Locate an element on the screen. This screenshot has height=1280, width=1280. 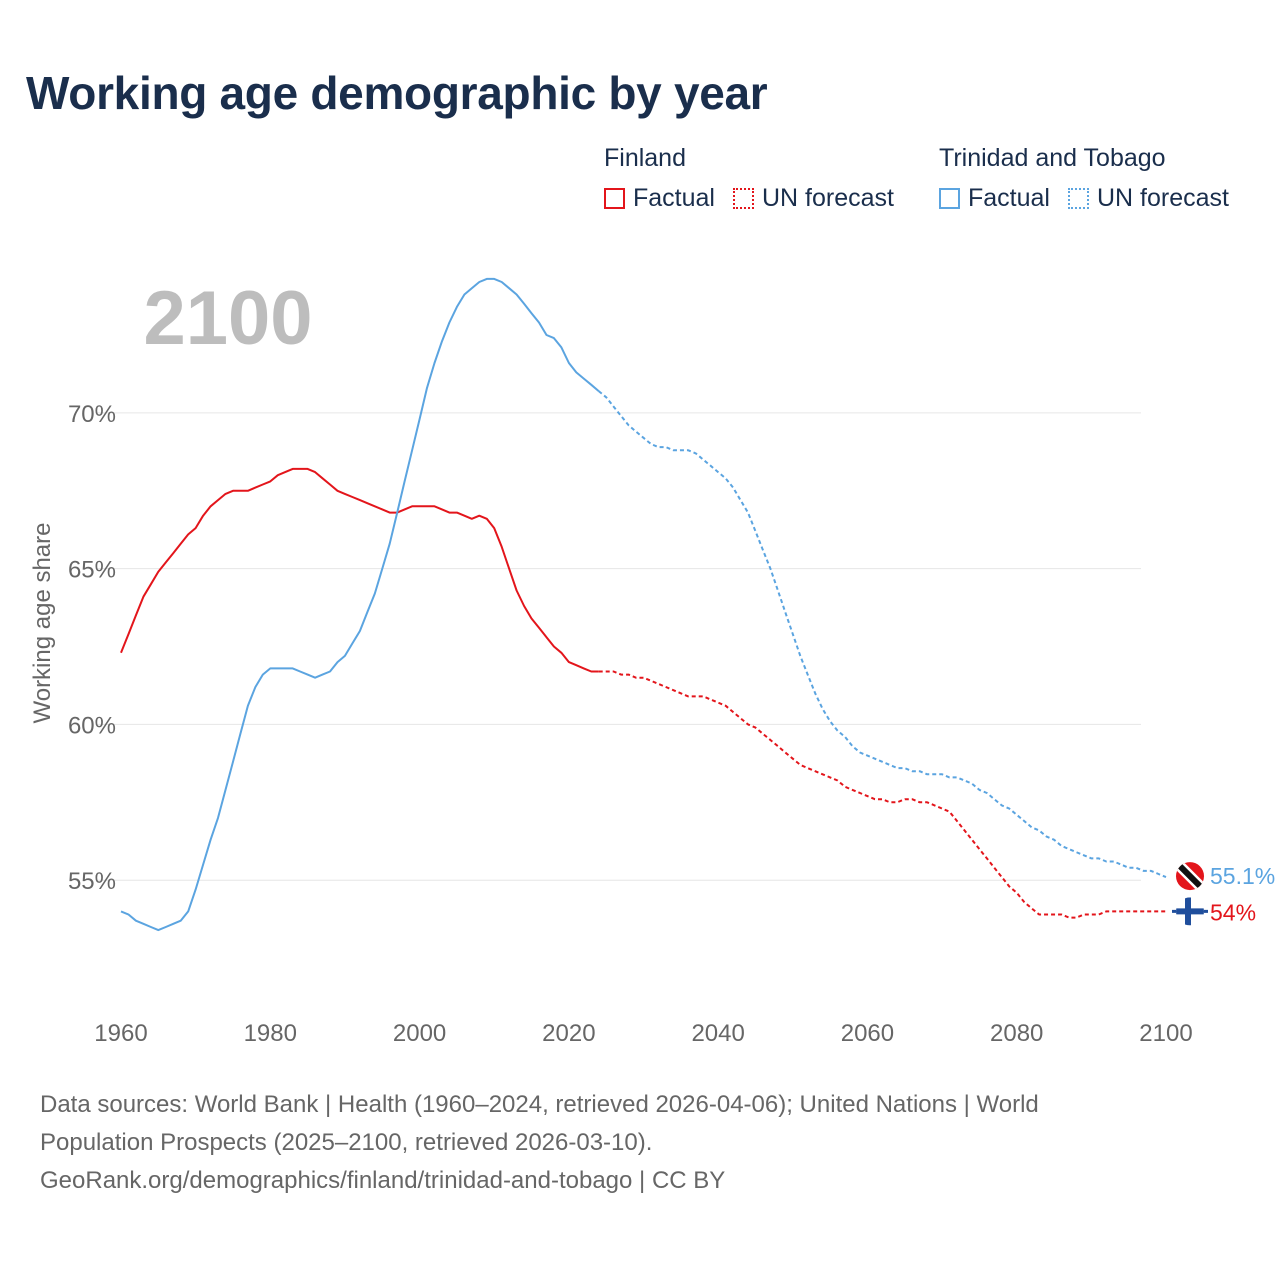
end-value-label-finland: 54% is located at coordinates (1233, 912).